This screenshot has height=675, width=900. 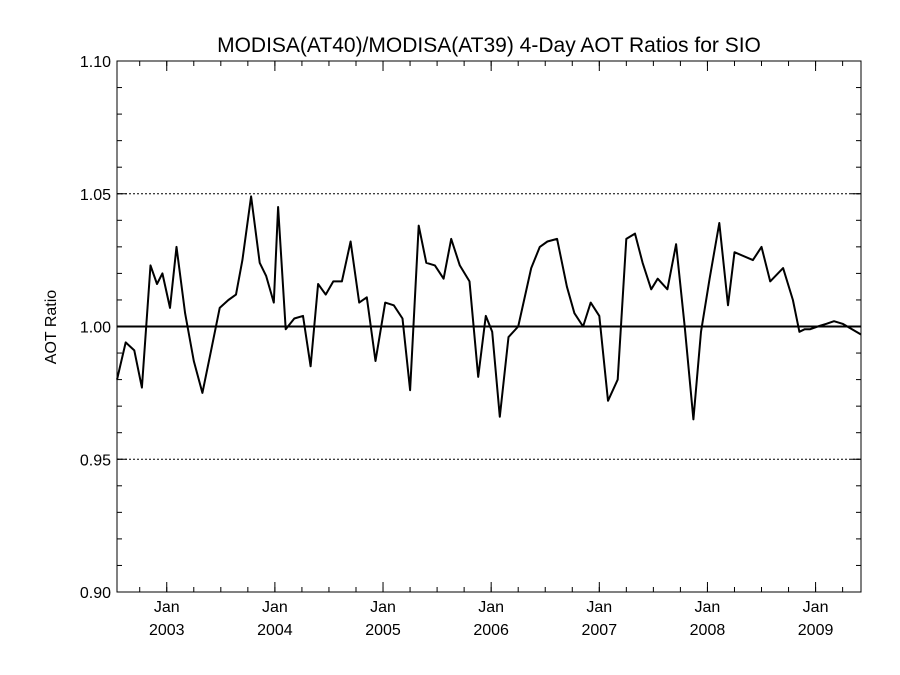 I want to click on x-tick-year-label: 2009, so click(x=816, y=630).